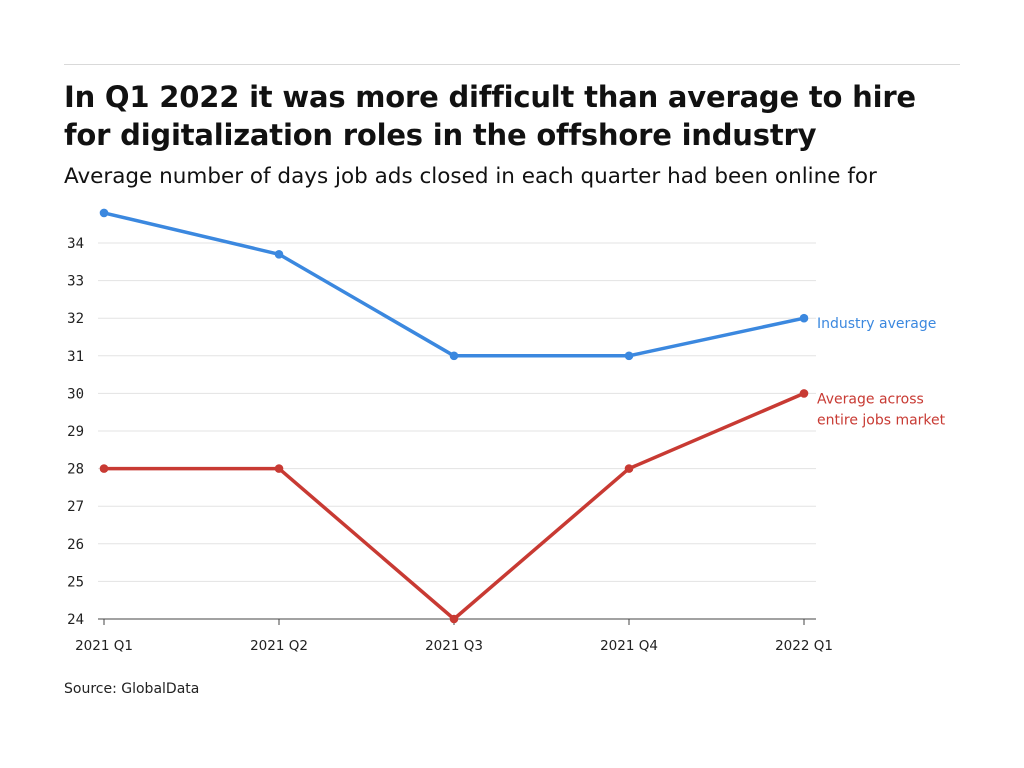 The width and height of the screenshot is (1024, 768). Describe the element at coordinates (75, 620) in the screenshot. I see `y-tick-label: 24` at that location.